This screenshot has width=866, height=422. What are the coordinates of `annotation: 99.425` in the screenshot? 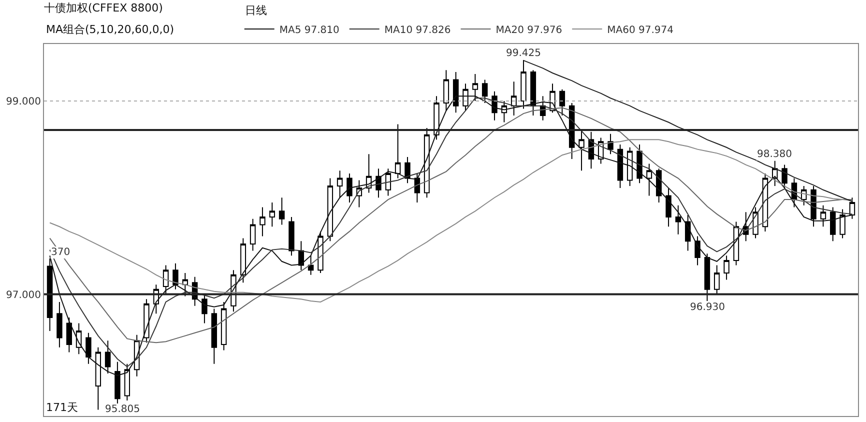 It's located at (523, 53).